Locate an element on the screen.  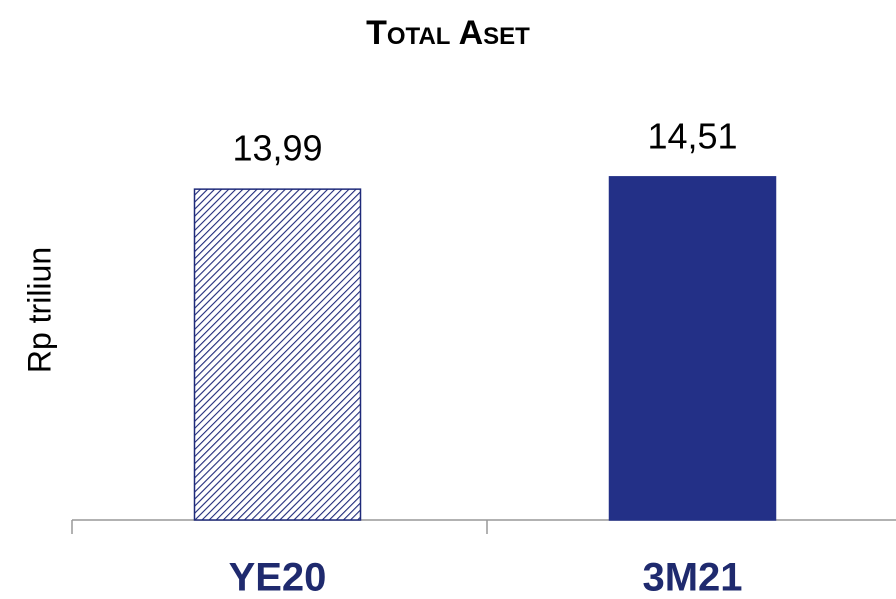
chart-title: Total Aset is located at coordinates (448, 33).